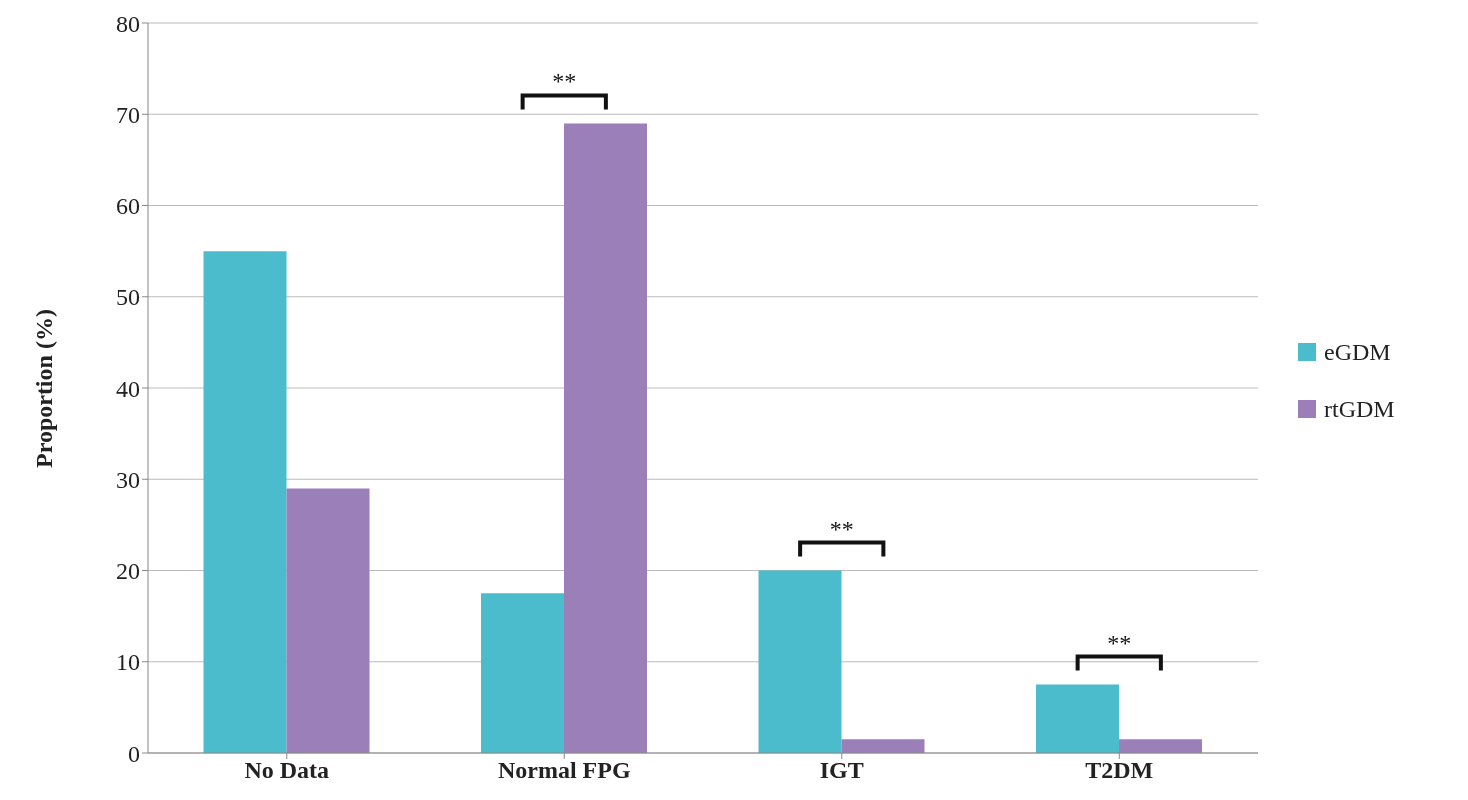 This screenshot has height=800, width=1468. What do you see at coordinates (134, 753) in the screenshot?
I see `y-tick-label: 0` at bounding box center [134, 753].